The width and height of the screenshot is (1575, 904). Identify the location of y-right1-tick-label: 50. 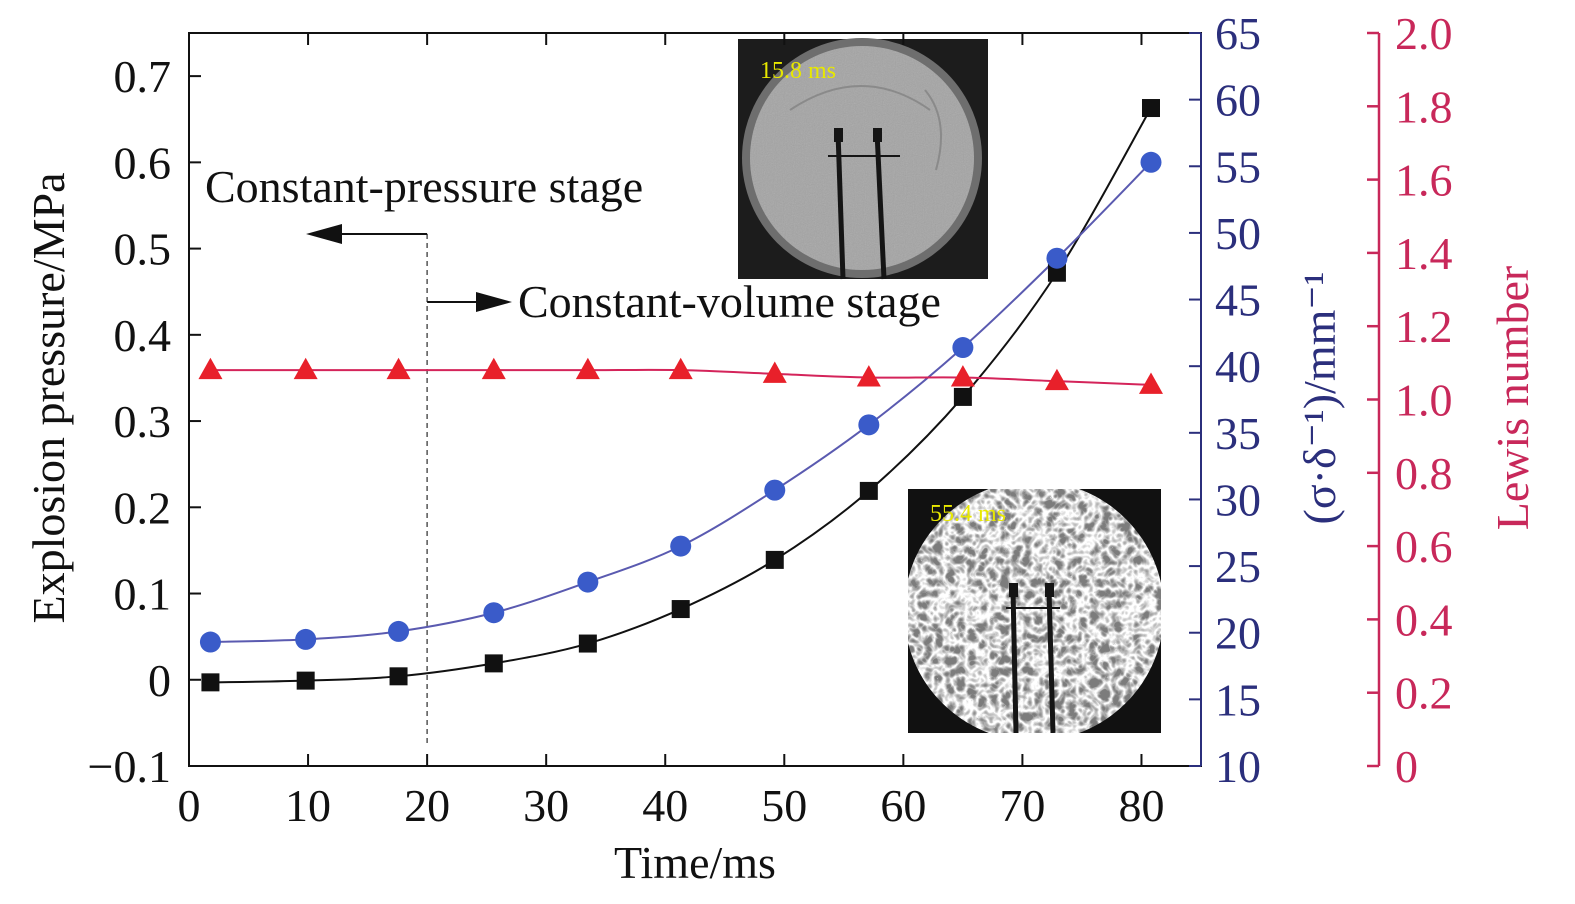
(1238, 233).